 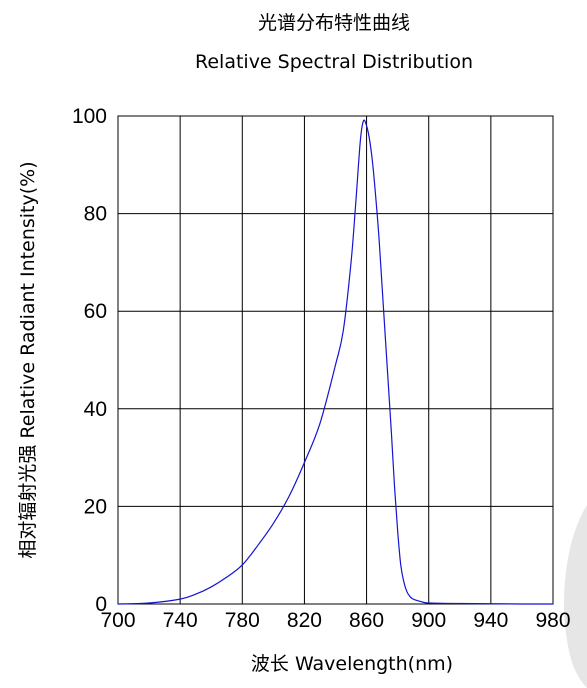 What do you see at coordinates (95, 506) in the screenshot?
I see `y-tick-label: 20` at bounding box center [95, 506].